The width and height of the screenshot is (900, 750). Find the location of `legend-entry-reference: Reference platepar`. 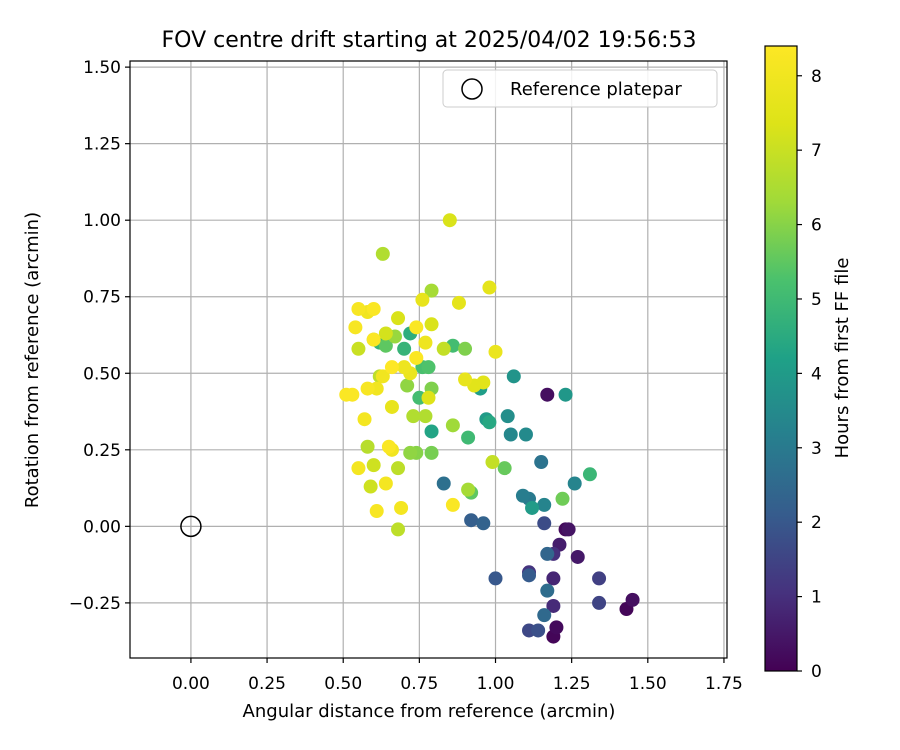

legend-entry-reference: Reference platepar is located at coordinates (596, 89).